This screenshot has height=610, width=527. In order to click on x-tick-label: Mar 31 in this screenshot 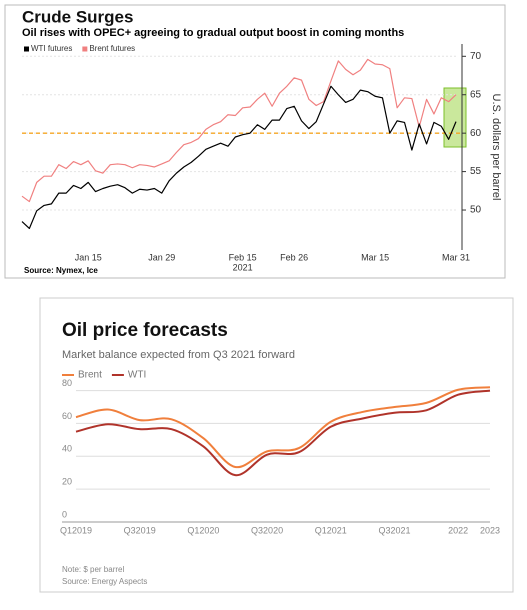, I will do `click(456, 257)`.